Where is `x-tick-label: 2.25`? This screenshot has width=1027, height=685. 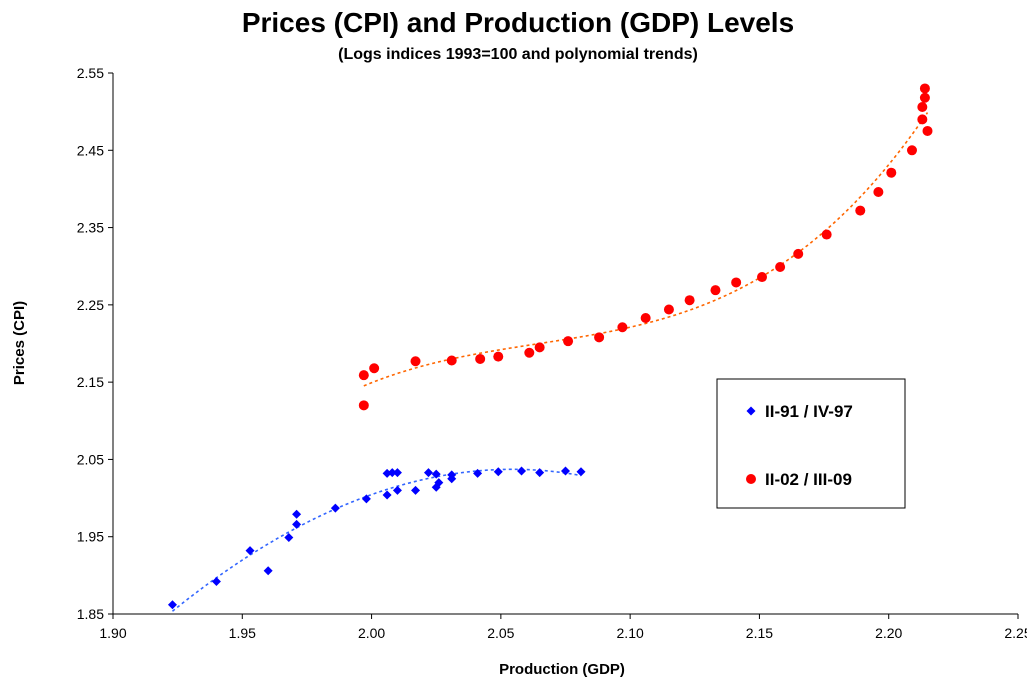 x-tick-label: 2.25 is located at coordinates (1015, 633).